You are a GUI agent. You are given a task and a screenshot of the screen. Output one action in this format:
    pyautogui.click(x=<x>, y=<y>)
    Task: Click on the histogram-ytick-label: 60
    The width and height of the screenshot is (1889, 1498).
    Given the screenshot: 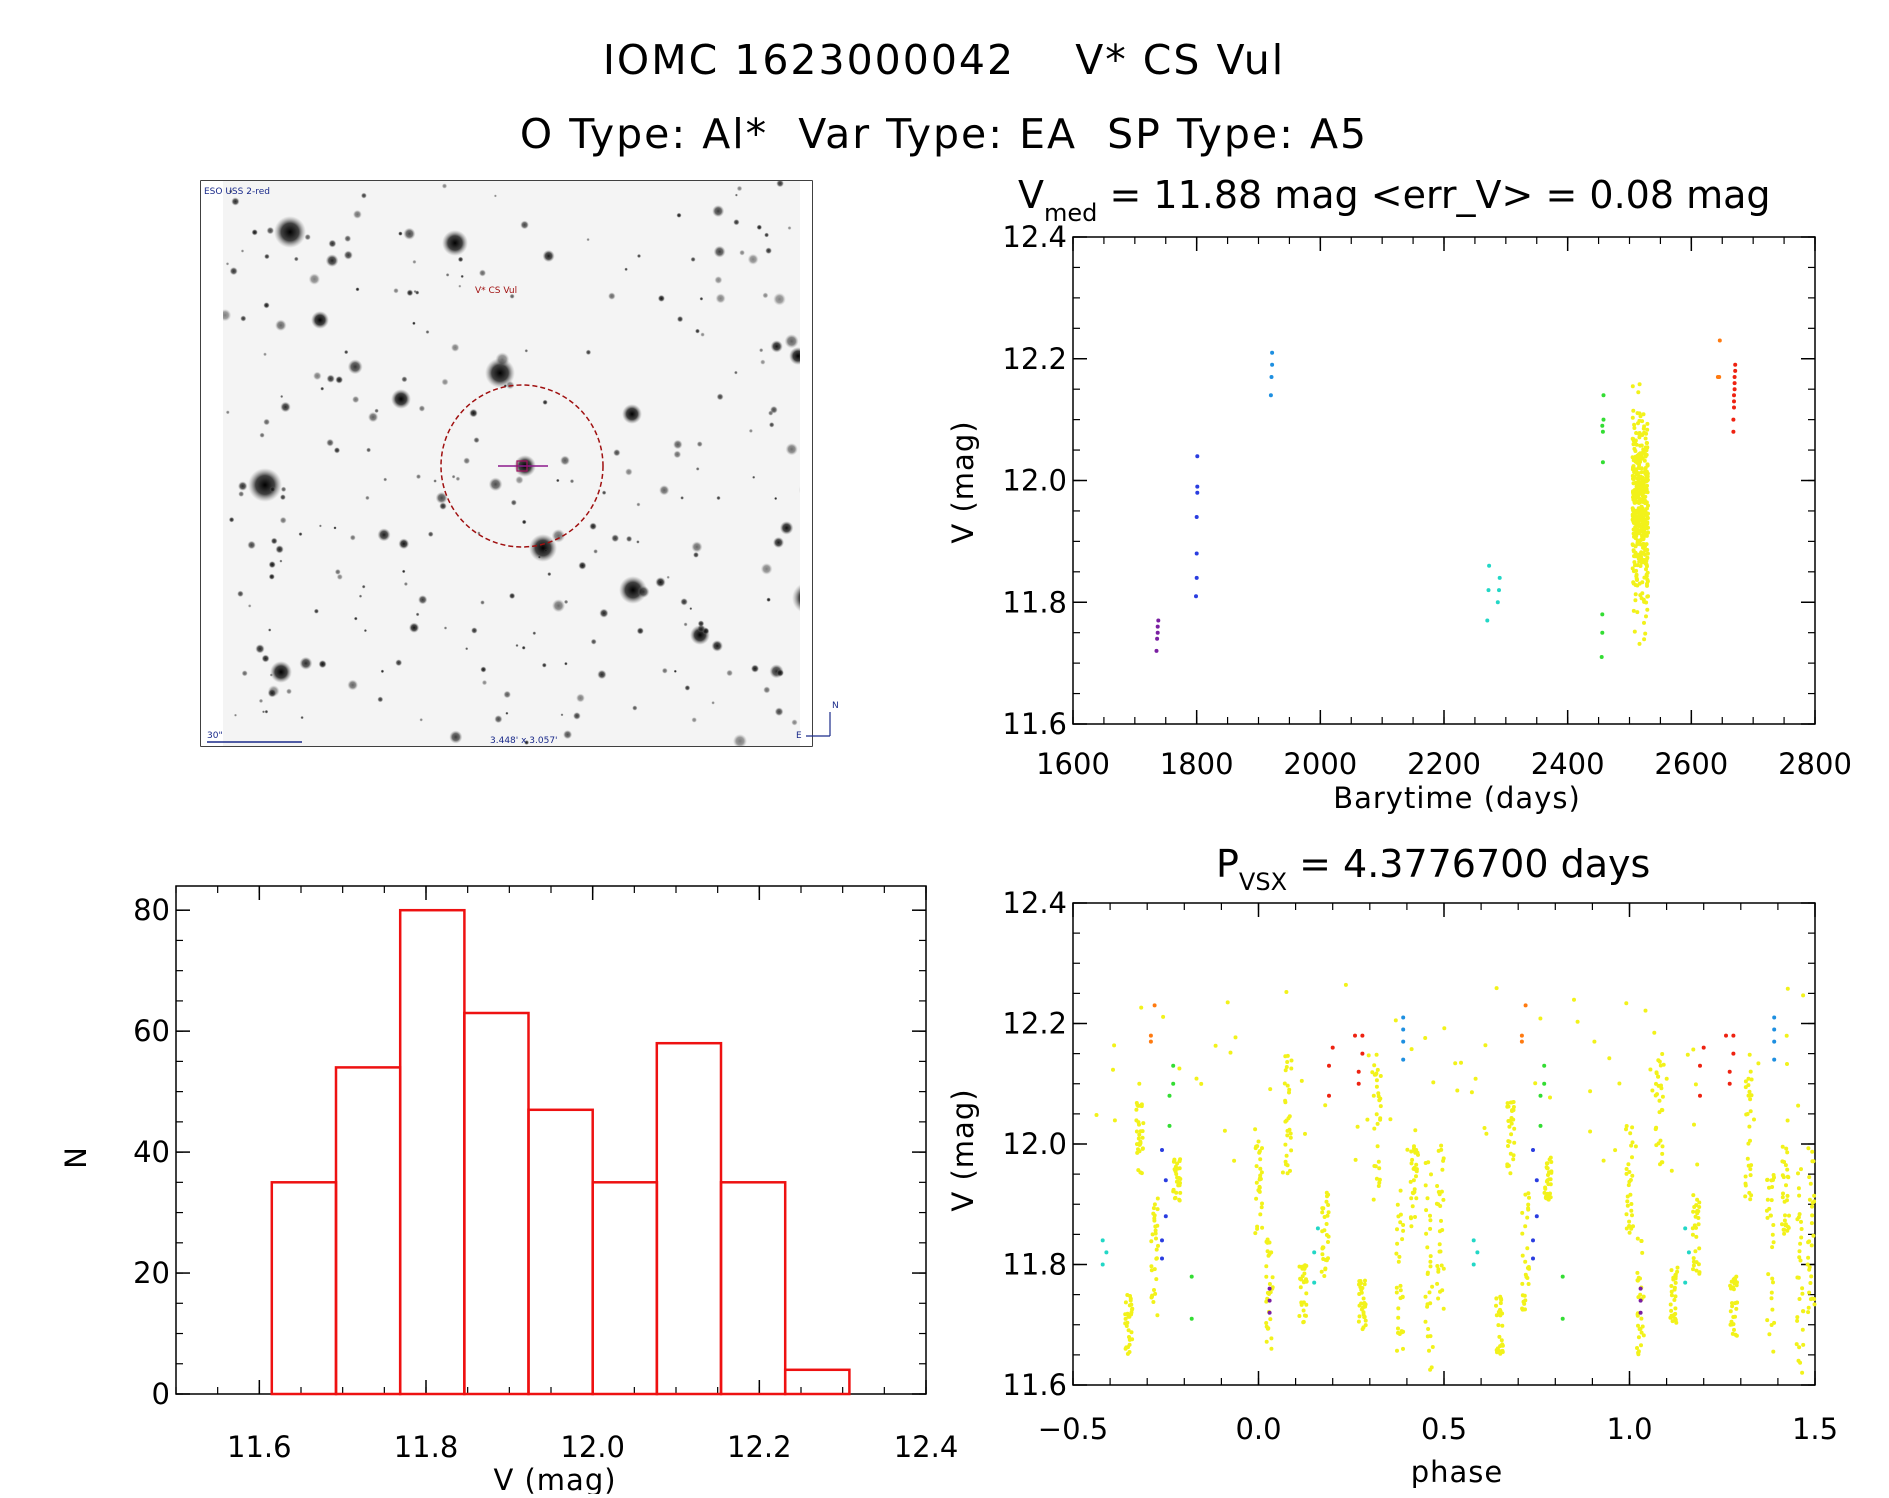 What is the action you would take?
    pyautogui.click(x=151, y=1031)
    